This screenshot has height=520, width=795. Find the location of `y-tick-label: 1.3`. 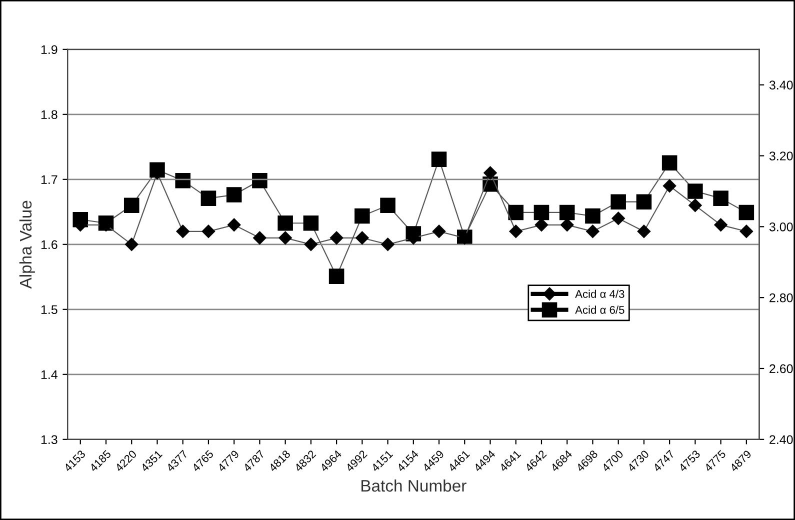

y-tick-label: 1.3 is located at coordinates (49, 439).